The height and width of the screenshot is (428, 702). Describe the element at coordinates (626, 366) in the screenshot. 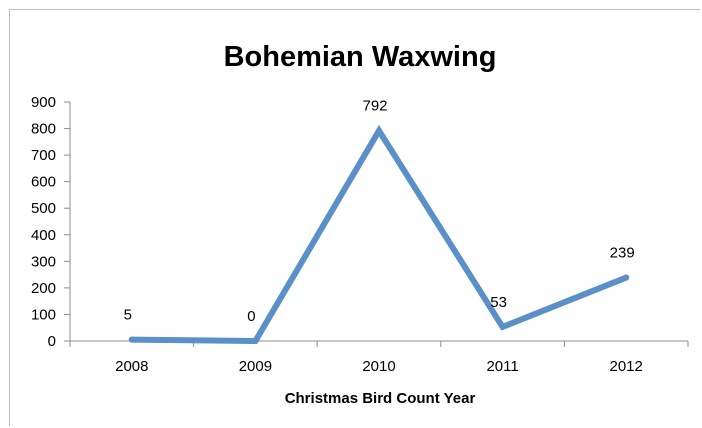

I see `x-tick-label: 2012` at that location.